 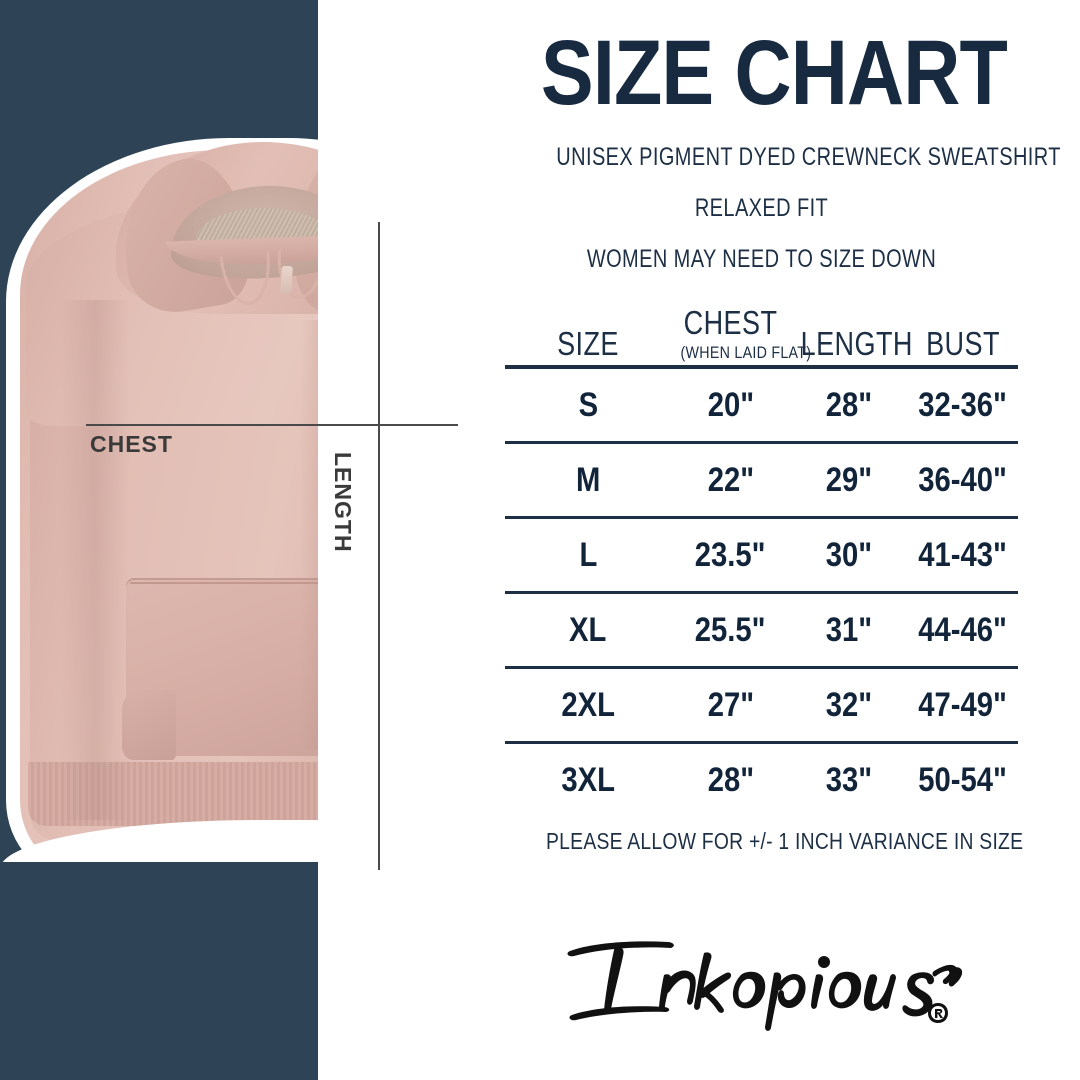 What do you see at coordinates (730, 480) in the screenshot?
I see `cell-chest: 22"` at bounding box center [730, 480].